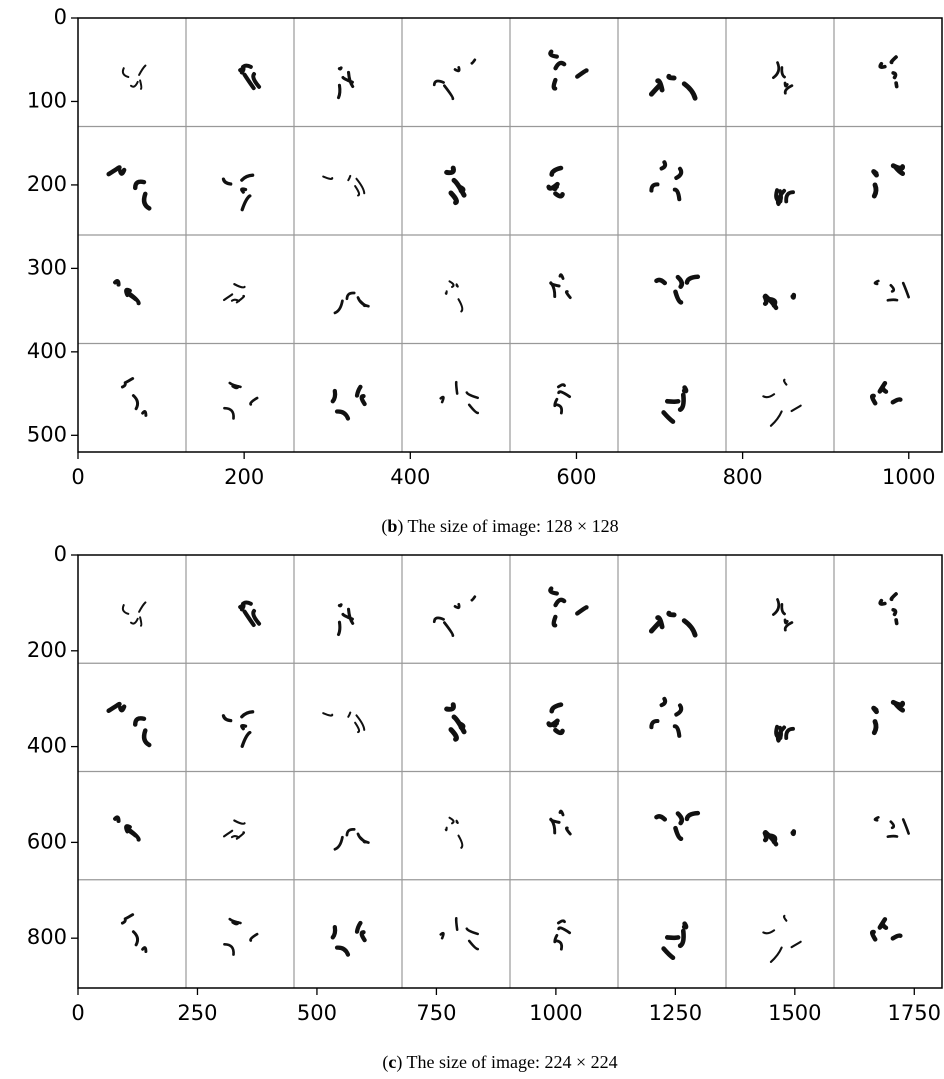 This screenshot has width=944, height=1079. I want to click on x-tick-label: 600, so click(576, 477).